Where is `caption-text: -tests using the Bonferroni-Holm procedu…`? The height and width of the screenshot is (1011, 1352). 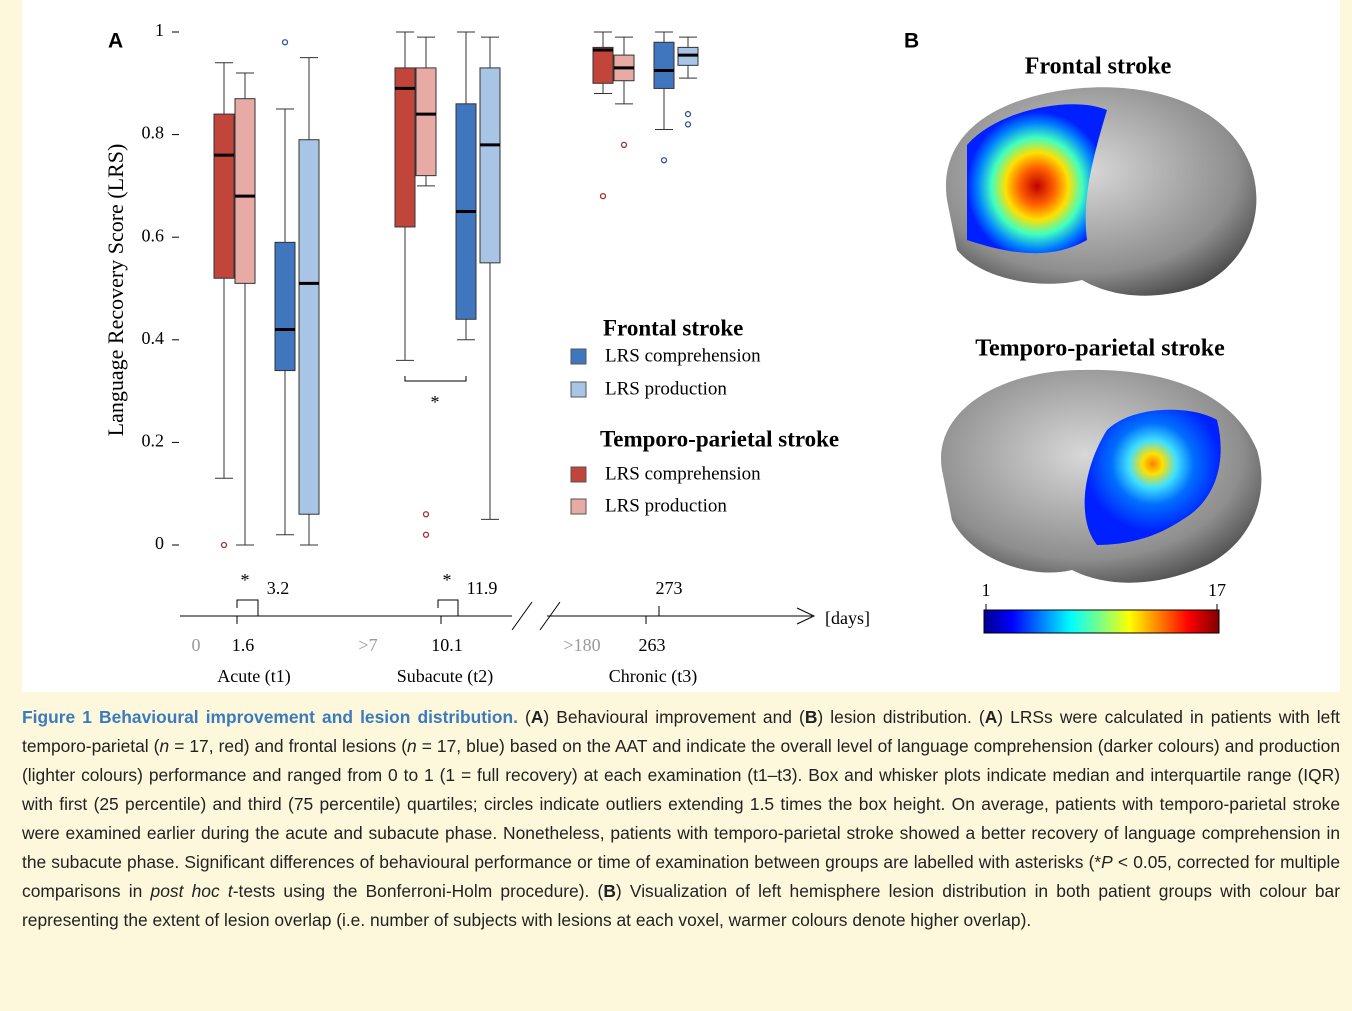 caption-text: -tests using the Bonferroni-Holm procedu… is located at coordinates (418, 891).